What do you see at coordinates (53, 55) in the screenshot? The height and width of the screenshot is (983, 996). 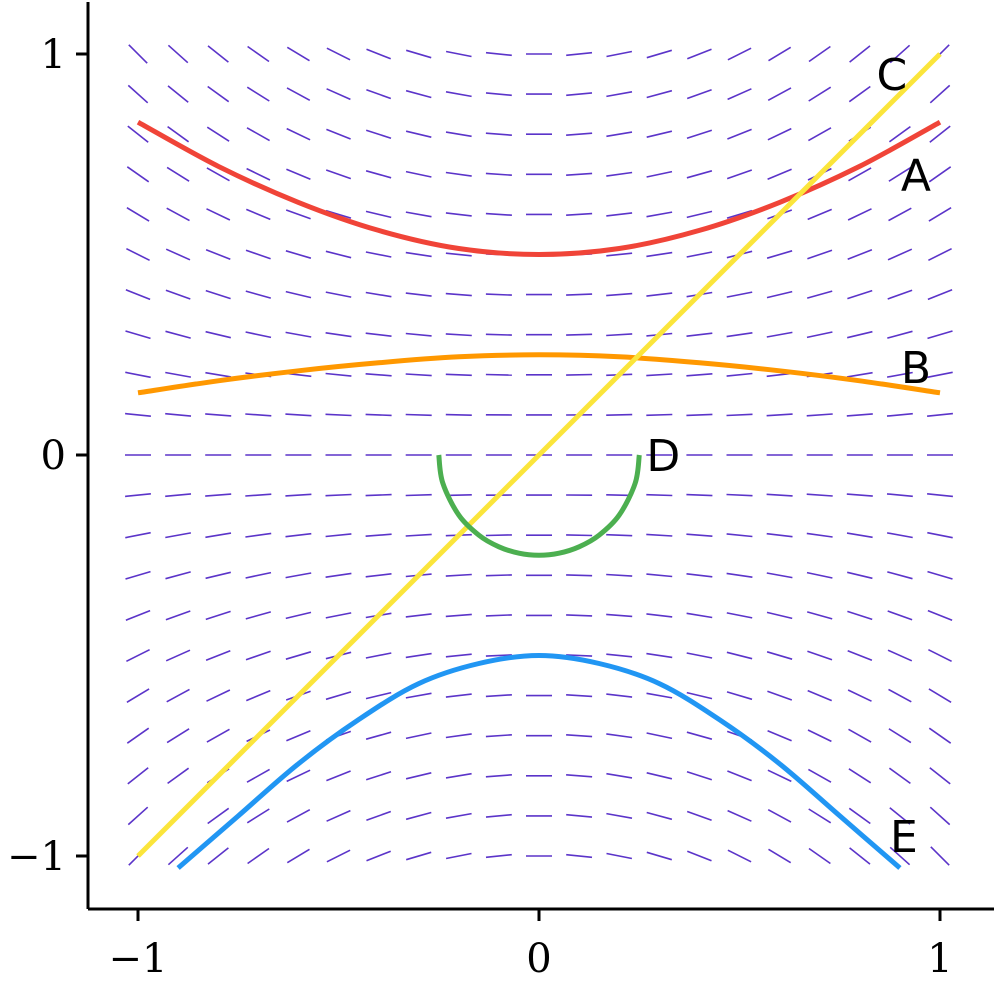 I see `y-tick-label: 1` at bounding box center [53, 55].